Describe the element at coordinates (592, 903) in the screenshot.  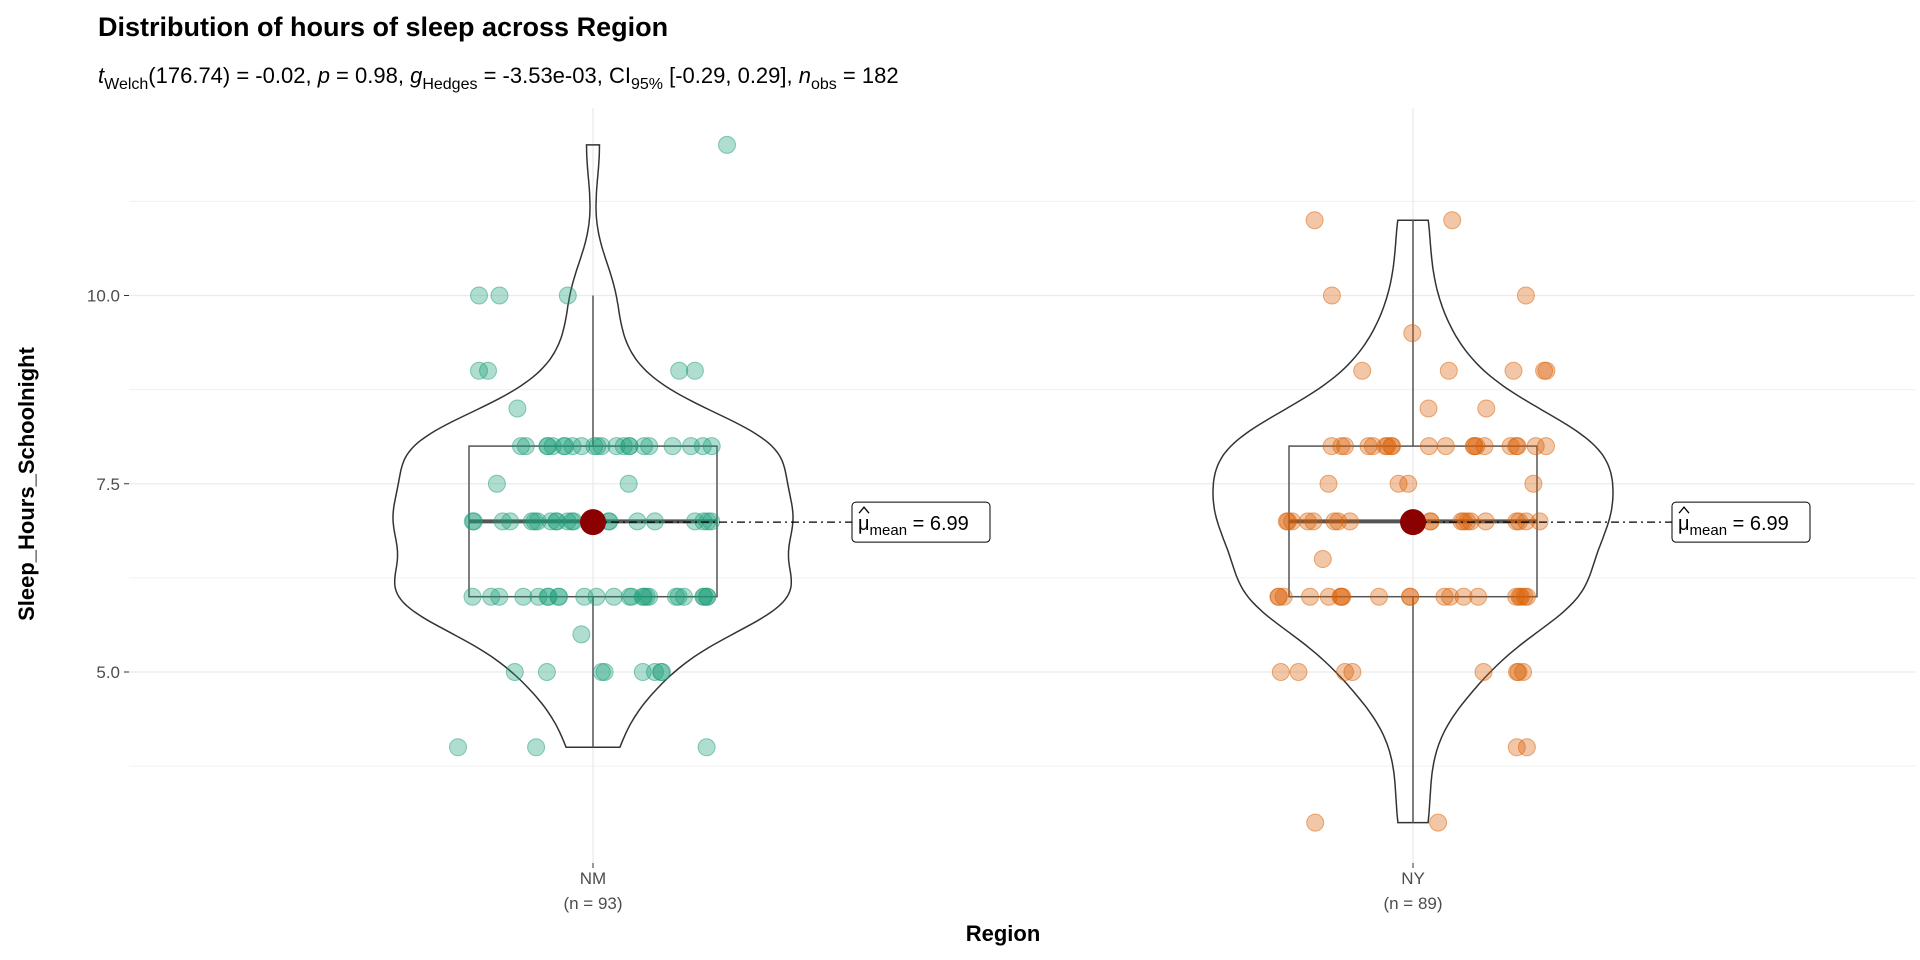
I see `x-tick-n-label: (n = 93)` at that location.